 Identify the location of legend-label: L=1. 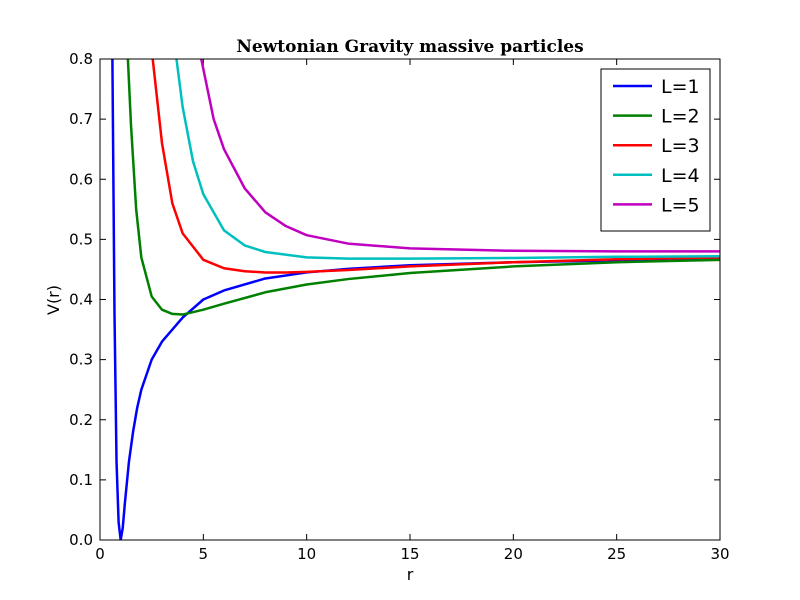
(680, 87).